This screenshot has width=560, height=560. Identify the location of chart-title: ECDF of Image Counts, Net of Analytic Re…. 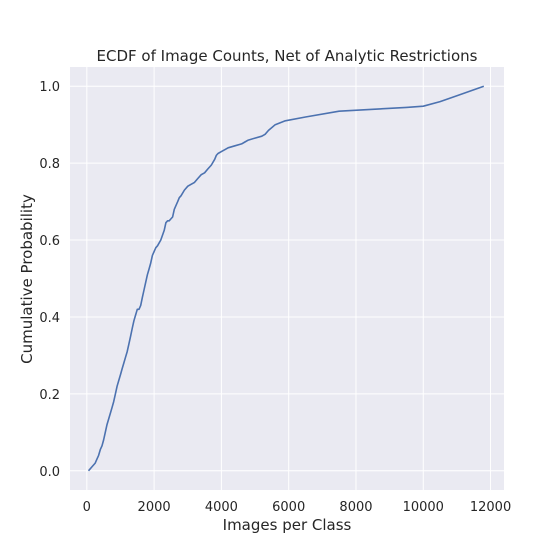
(287, 56).